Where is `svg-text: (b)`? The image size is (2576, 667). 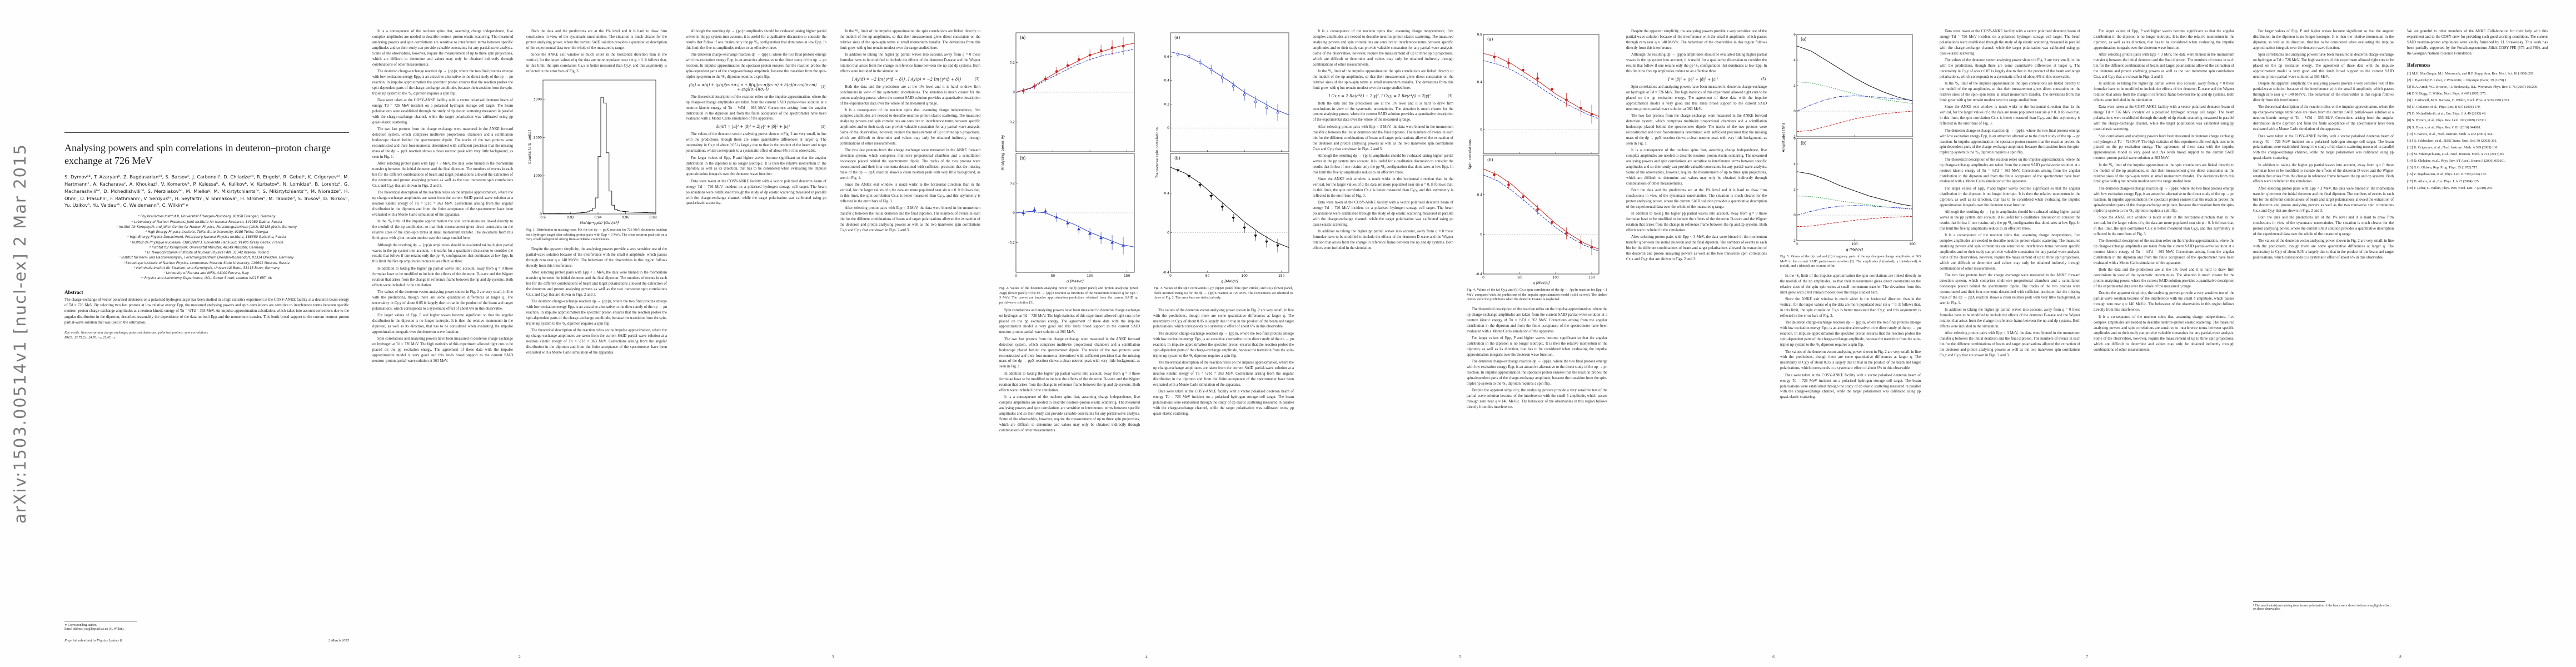 svg-text: (b) is located at coordinates (1023, 158).